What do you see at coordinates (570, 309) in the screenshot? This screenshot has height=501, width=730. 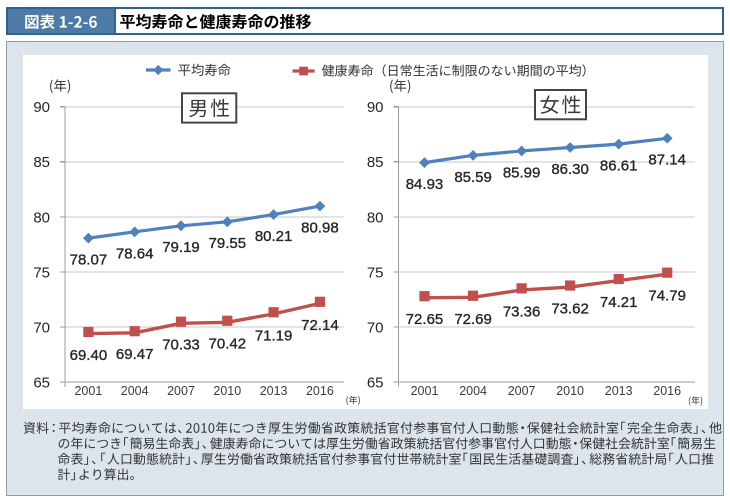 I see `svg-text: 73.62` at bounding box center [570, 309].